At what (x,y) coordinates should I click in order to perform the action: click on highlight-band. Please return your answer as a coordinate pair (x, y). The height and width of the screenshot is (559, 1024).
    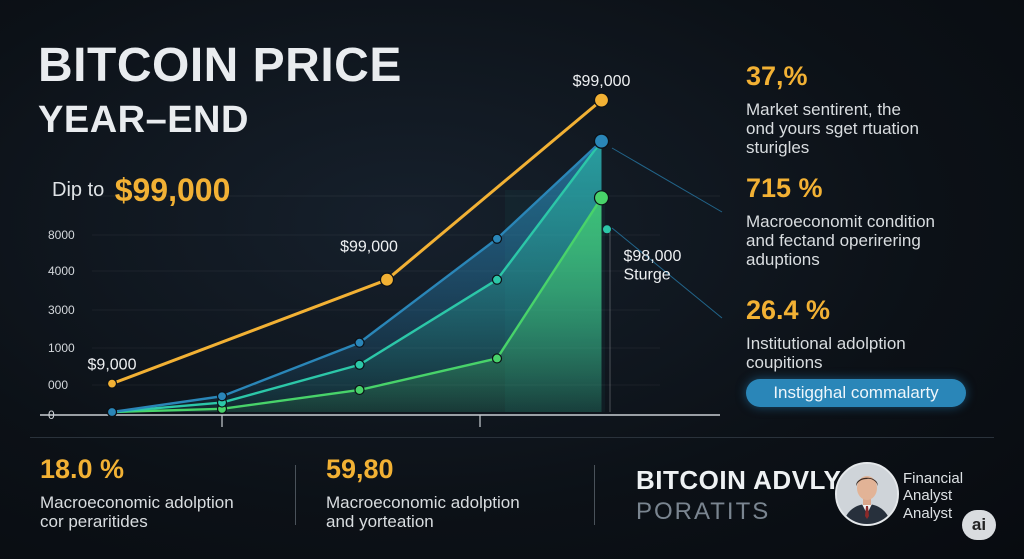
    Looking at the image, I should click on (555, 301).